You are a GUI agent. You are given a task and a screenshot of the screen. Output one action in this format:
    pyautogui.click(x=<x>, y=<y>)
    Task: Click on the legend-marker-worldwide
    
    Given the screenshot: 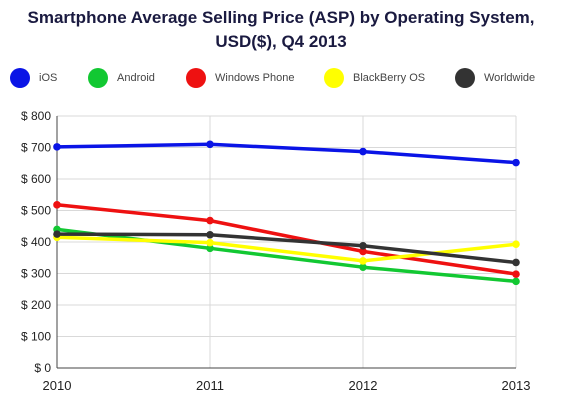 What is the action you would take?
    pyautogui.click(x=465, y=78)
    